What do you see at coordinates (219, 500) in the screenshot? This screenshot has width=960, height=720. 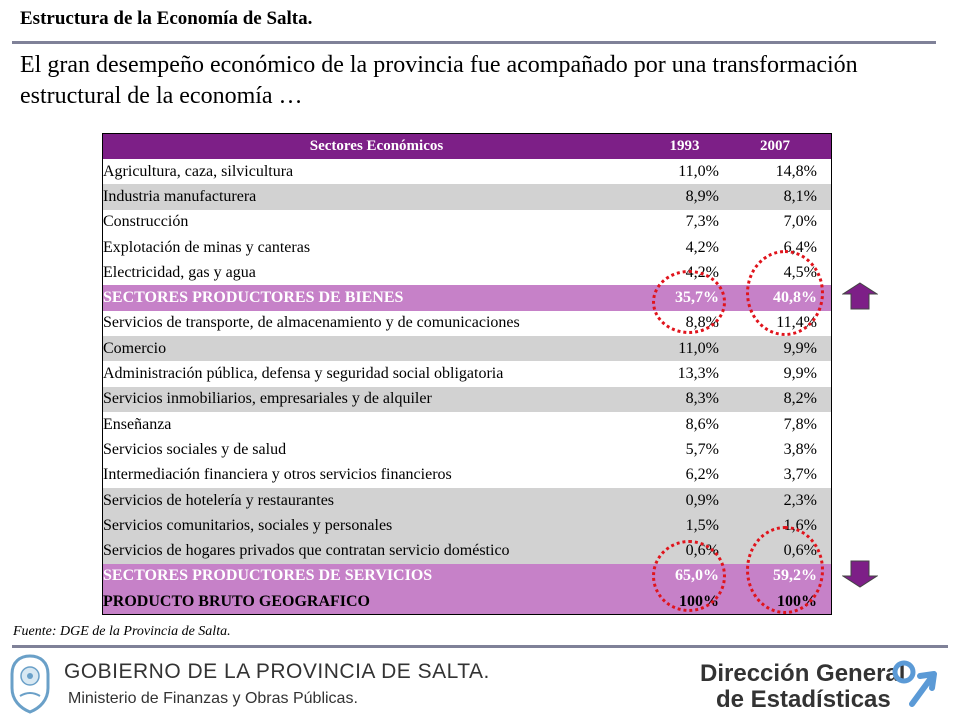 I see `sector-name: Servicios de hotelería y restaurantes` at bounding box center [219, 500].